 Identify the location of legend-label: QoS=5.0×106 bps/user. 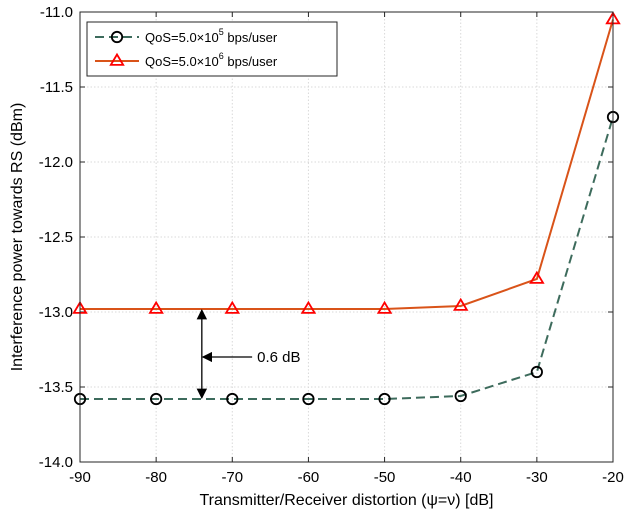
(211, 60).